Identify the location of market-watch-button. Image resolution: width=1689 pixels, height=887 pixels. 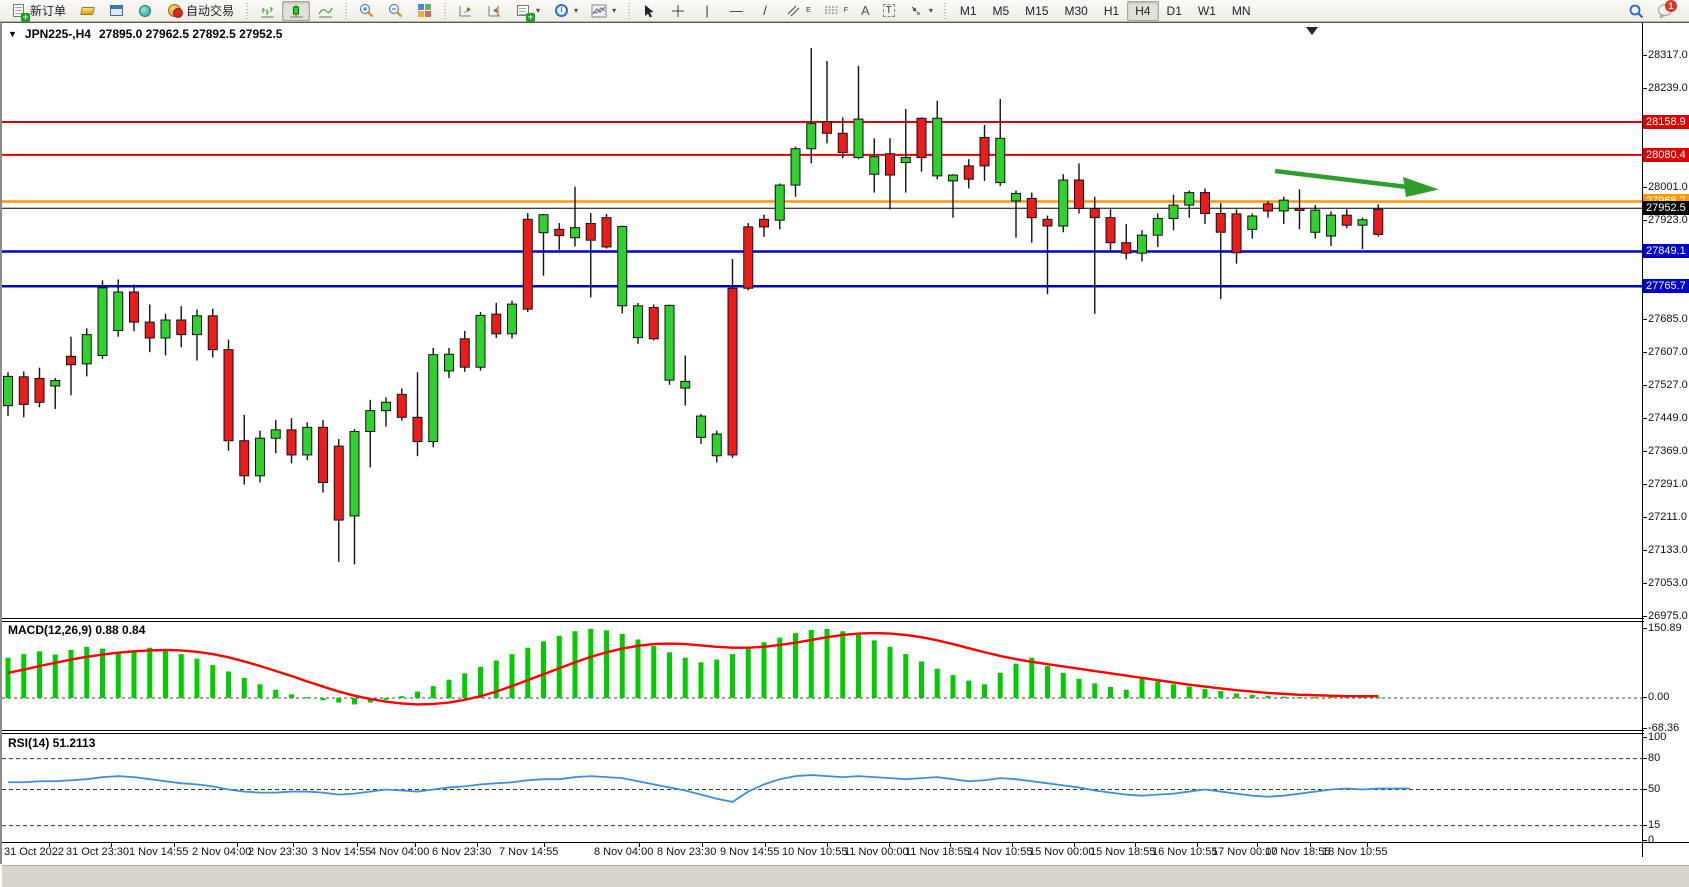
(87, 11).